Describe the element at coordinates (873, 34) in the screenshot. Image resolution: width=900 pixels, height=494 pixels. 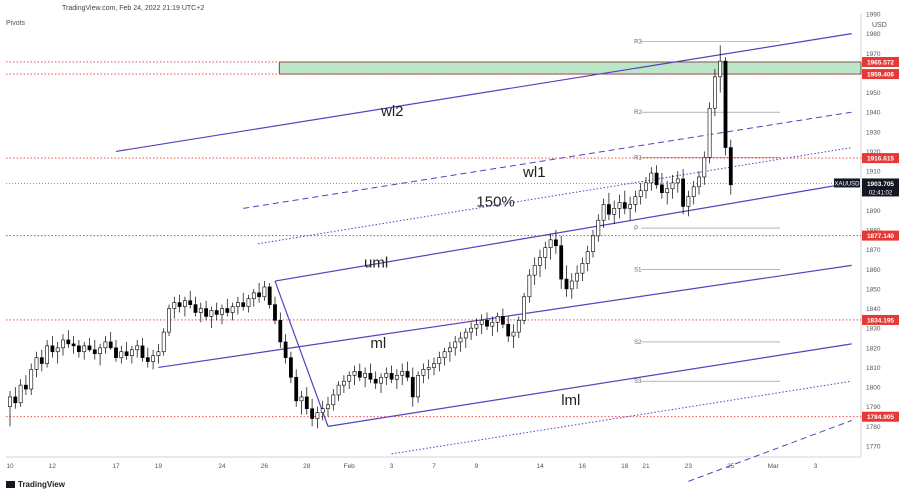
I see `y-tick-label: 1980` at that location.